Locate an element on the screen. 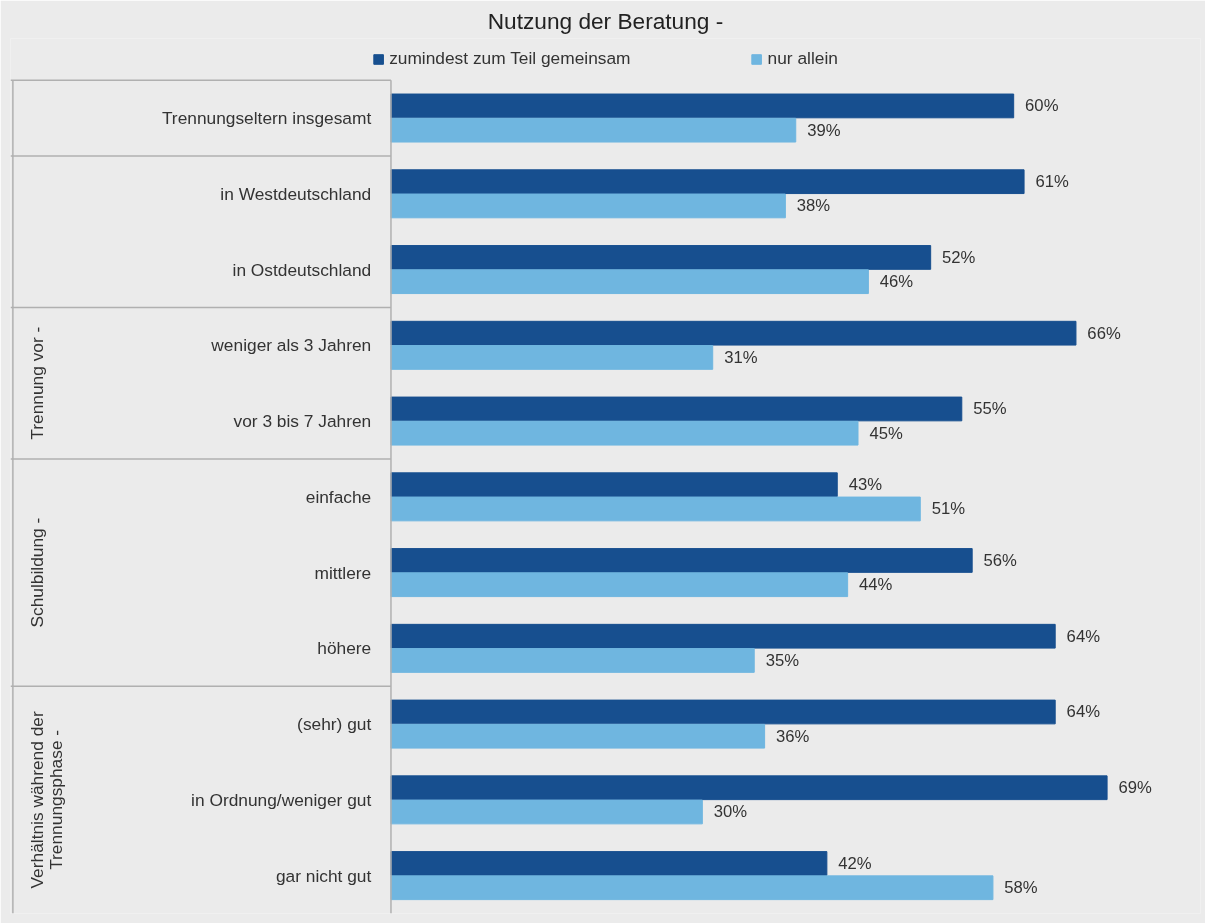 The width and height of the screenshot is (1205, 923). y-tick-label: in Ostdeutschland is located at coordinates (302, 269).